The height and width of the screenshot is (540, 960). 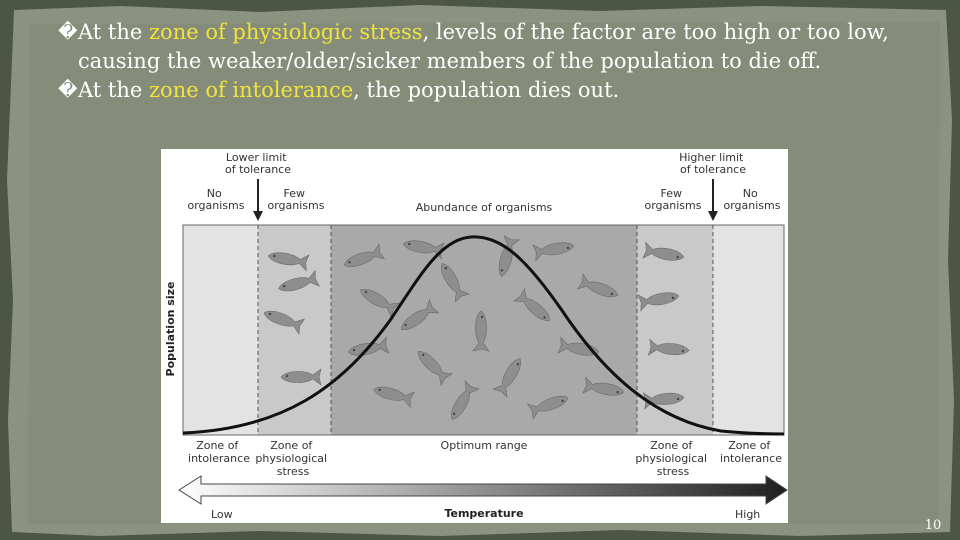 What do you see at coordinates (672, 458) in the screenshot?
I see `zone-stress-right-label: Zone of physiological stress` at bounding box center [672, 458].